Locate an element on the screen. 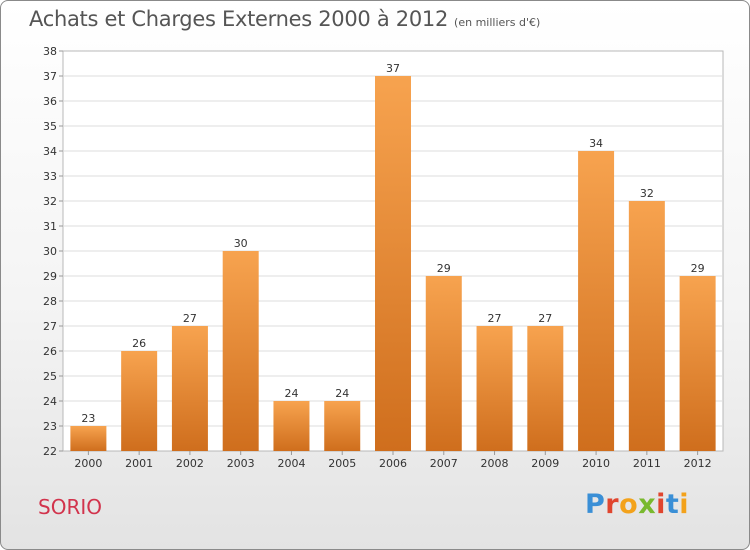 Image resolution: width=750 pixels, height=550 pixels. bar-2005 is located at coordinates (342, 426).